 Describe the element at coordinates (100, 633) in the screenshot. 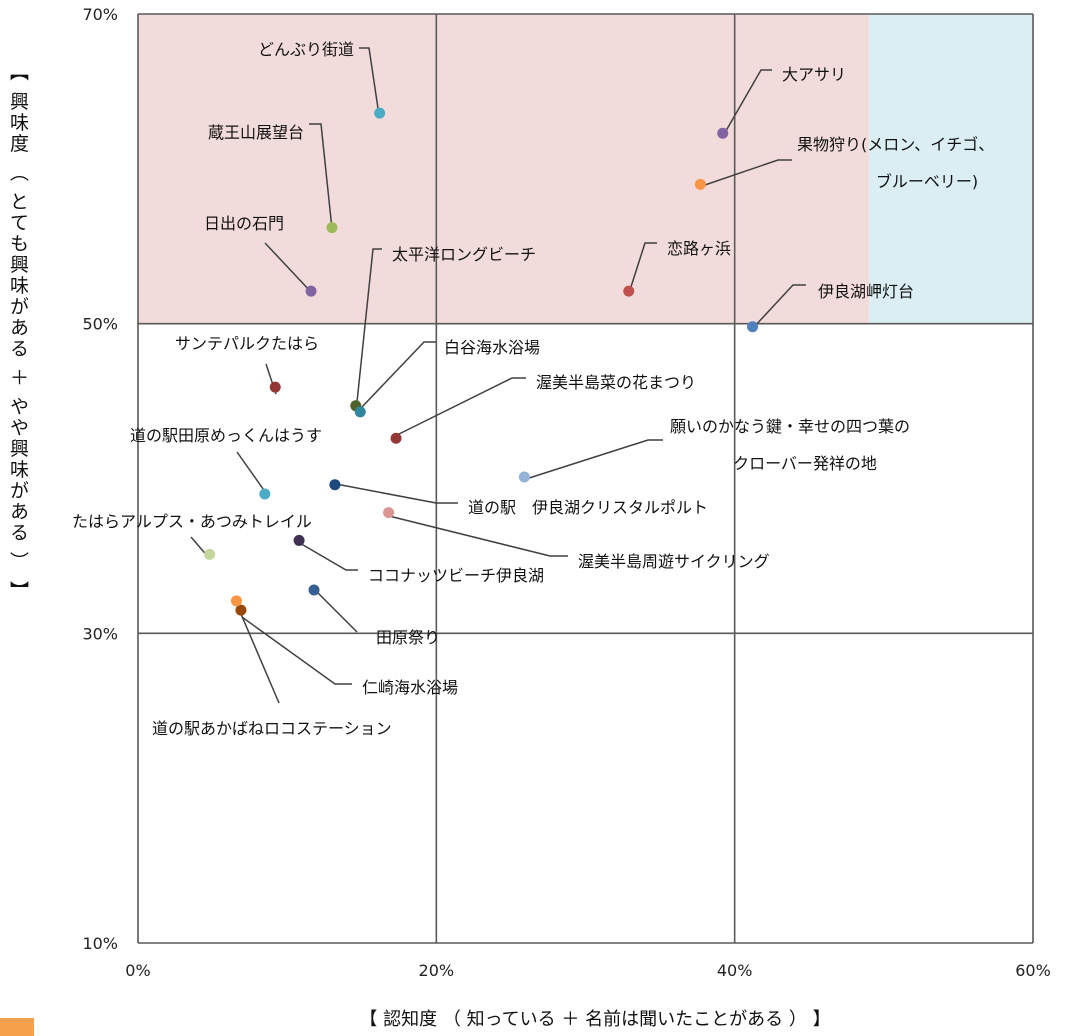

I see `y-tick-label: 30%` at that location.